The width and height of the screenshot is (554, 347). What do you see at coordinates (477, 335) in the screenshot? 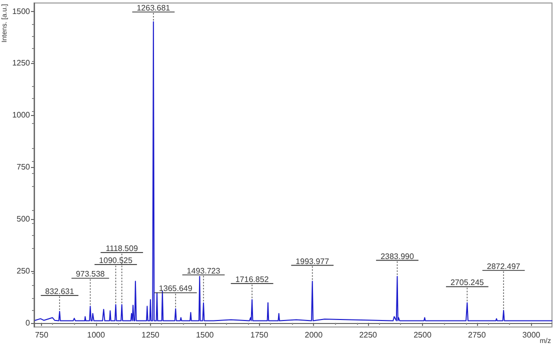
I see `x-tick-label: 2750` at bounding box center [477, 335].